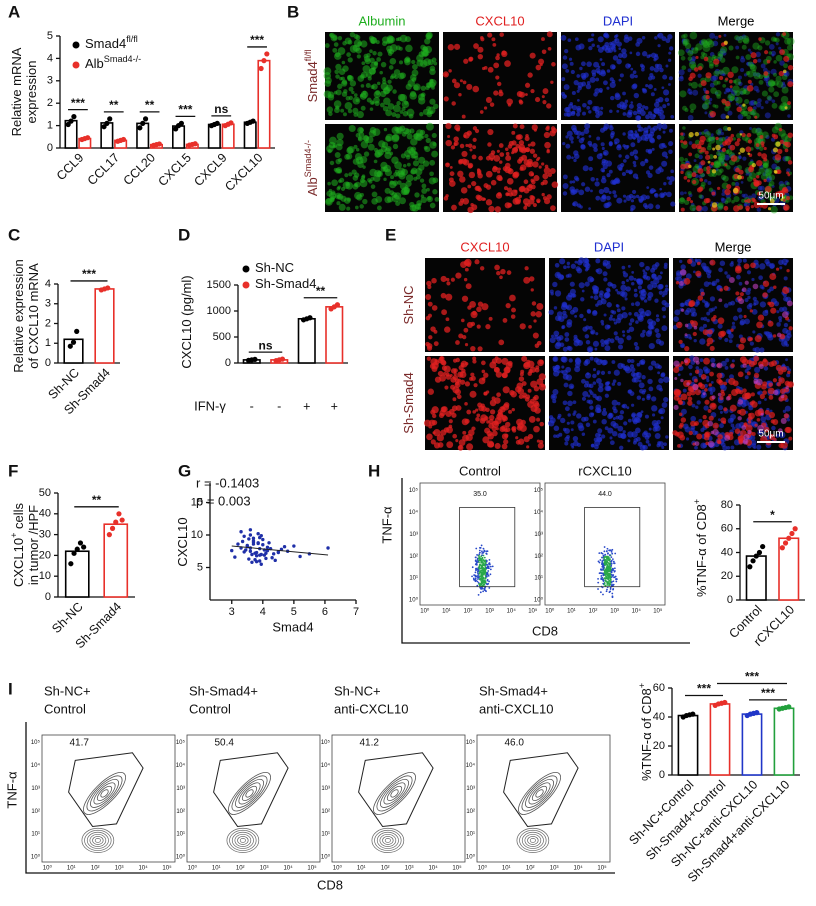 The width and height of the screenshot is (816, 906). I want to click on flow-tick-label: 10³, so click(180, 789).